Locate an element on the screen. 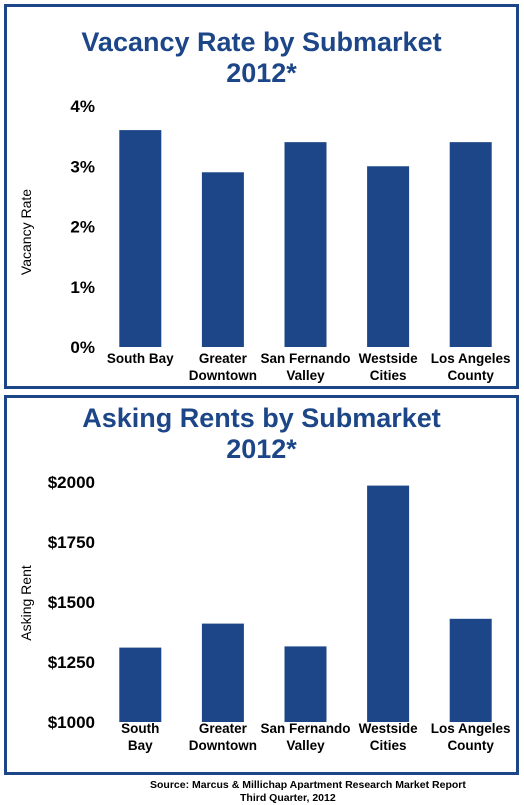  vacancy-category-label: San Fernando is located at coordinates (305, 358).